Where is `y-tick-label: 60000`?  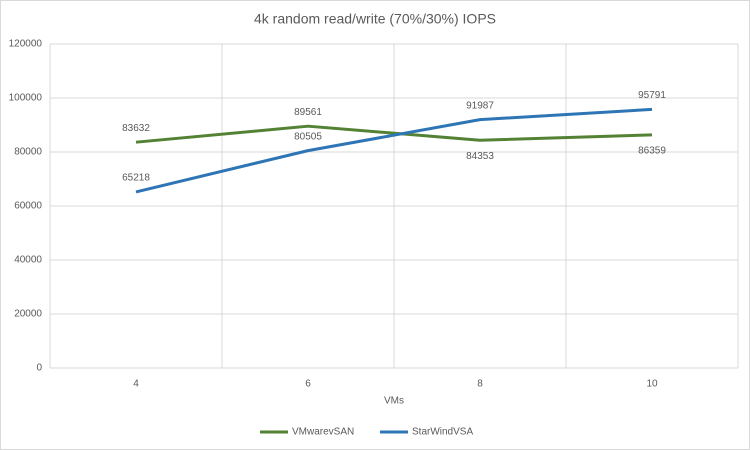
y-tick-label: 60000 is located at coordinates (28, 206).